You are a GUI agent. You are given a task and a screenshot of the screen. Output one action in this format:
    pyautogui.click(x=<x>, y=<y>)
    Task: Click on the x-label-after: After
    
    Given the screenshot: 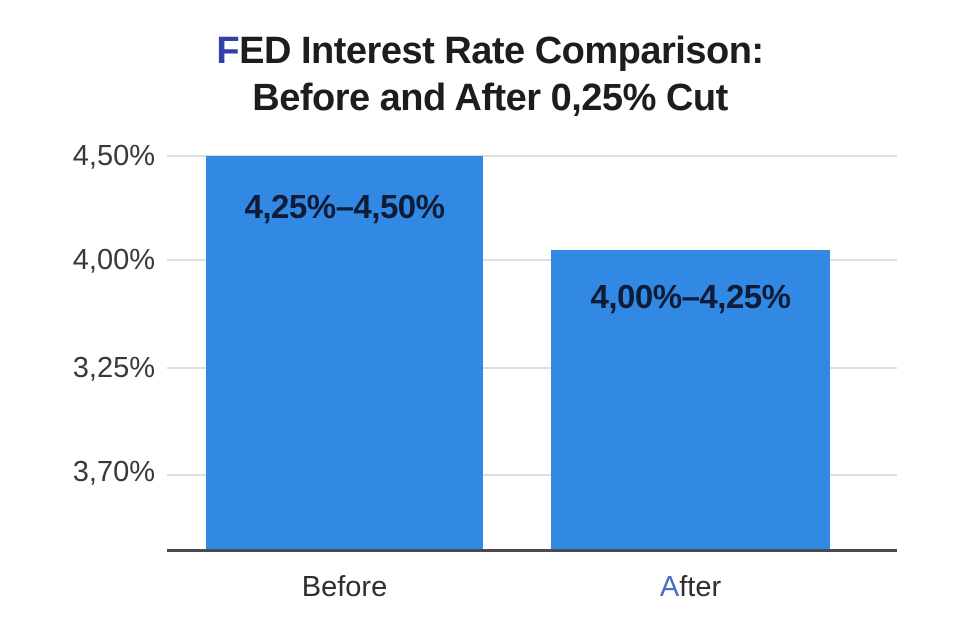 What is the action you would take?
    pyautogui.click(x=690, y=587)
    